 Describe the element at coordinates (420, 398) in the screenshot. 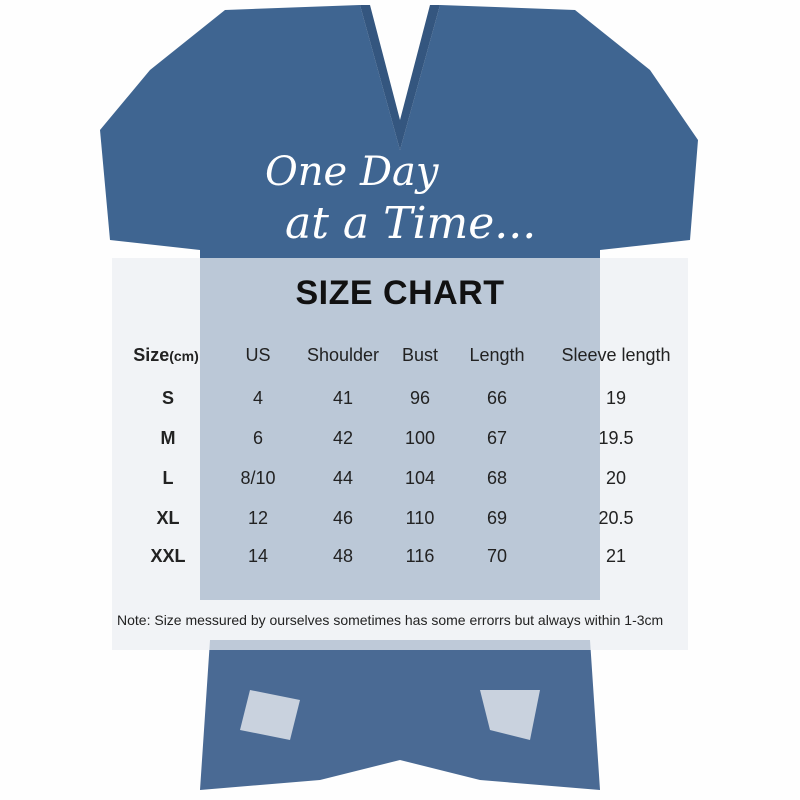

I see `cell-bust: 96` at that location.